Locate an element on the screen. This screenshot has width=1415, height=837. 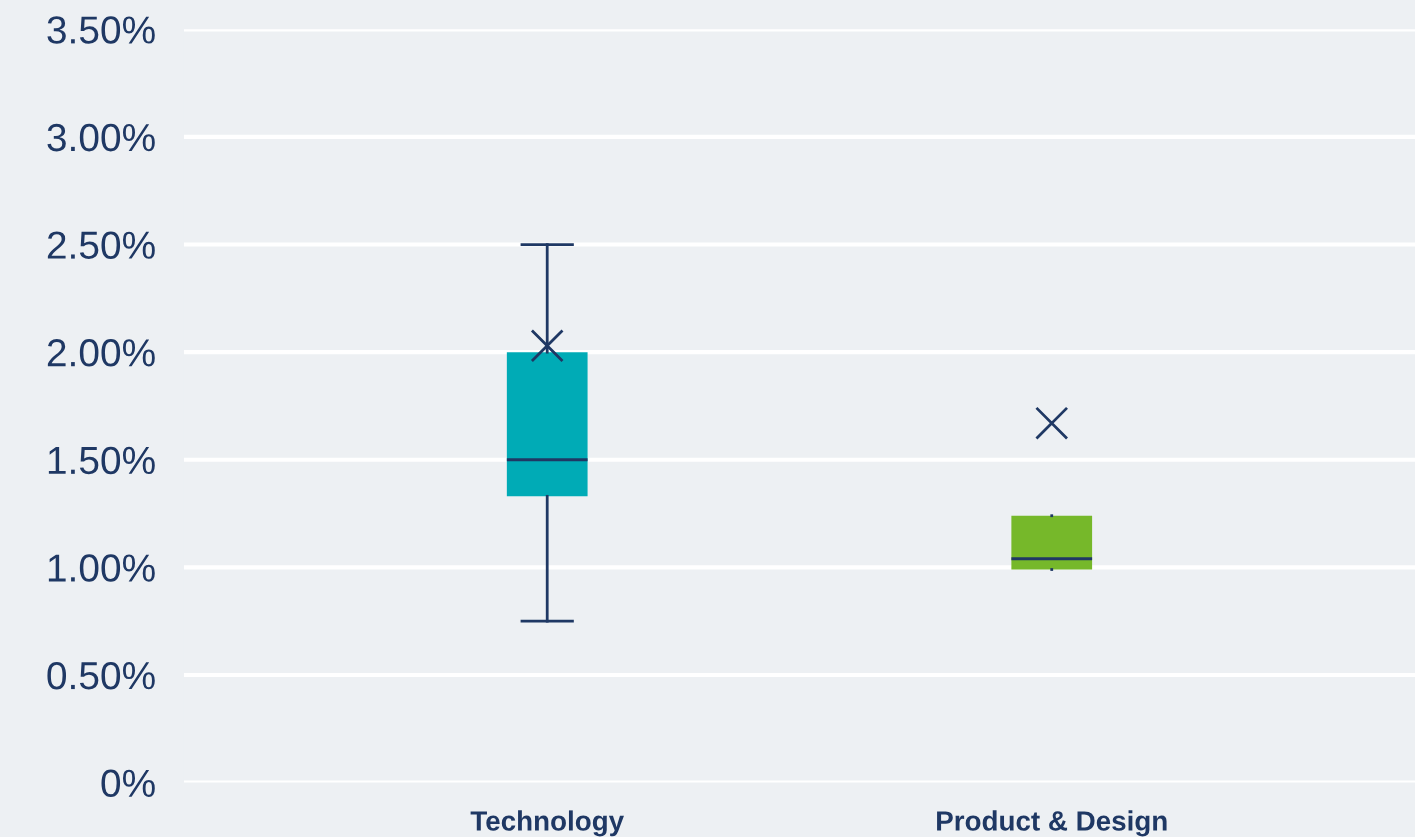
y-tick-label: 3.00% is located at coordinates (101, 137).